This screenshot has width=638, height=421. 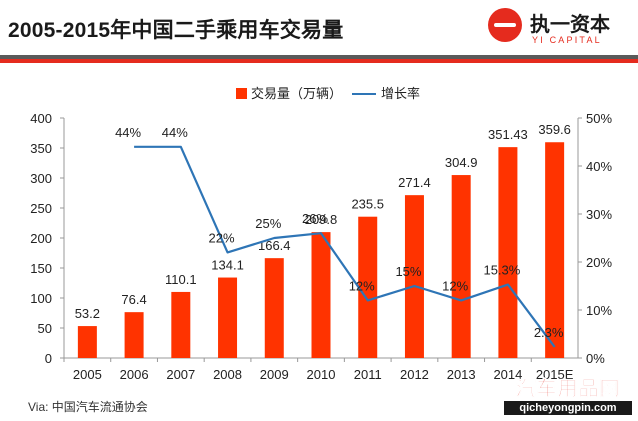 I want to click on bar-value-label: 53.2, so click(x=87, y=313).